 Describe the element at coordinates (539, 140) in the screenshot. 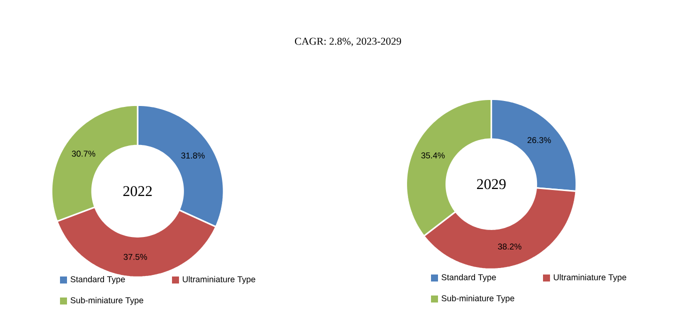

I see `data-label: 26.3%` at that location.